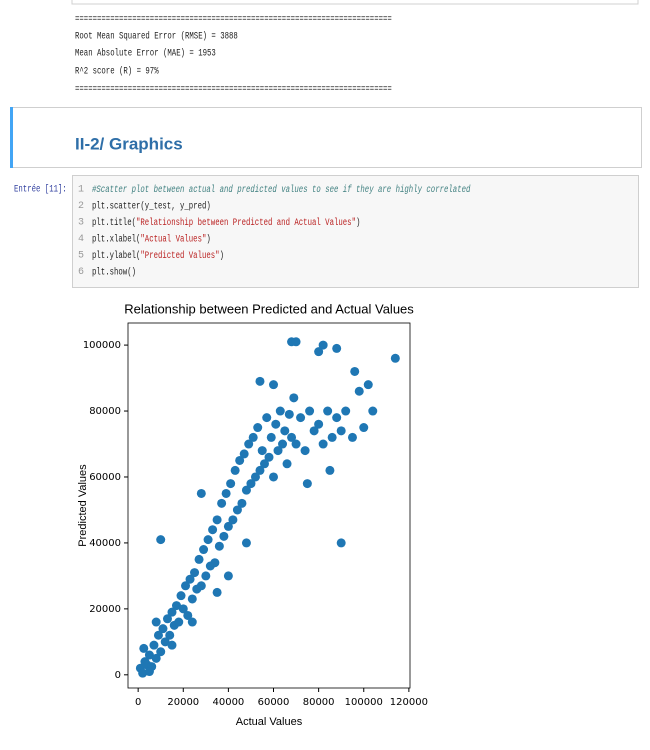  I want to click on code-line: plt.xlabel("Actual Values"), so click(151, 239).